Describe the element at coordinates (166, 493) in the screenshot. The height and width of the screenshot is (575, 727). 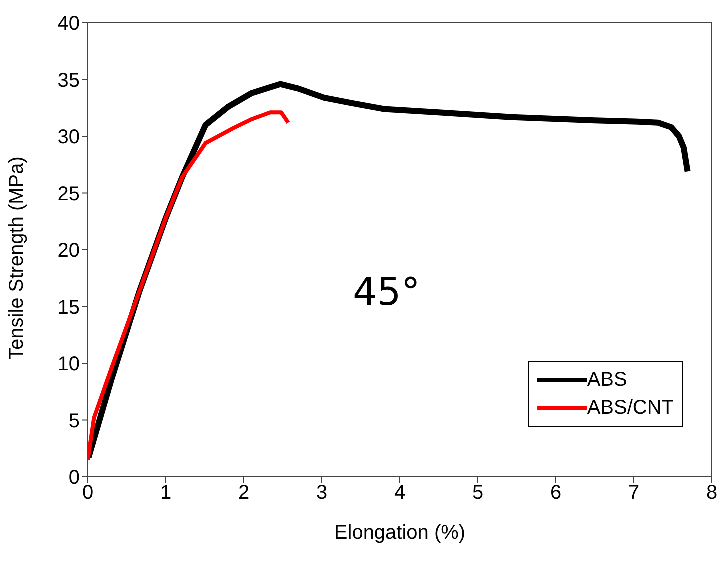
I see `x-tick-label: 1` at that location.